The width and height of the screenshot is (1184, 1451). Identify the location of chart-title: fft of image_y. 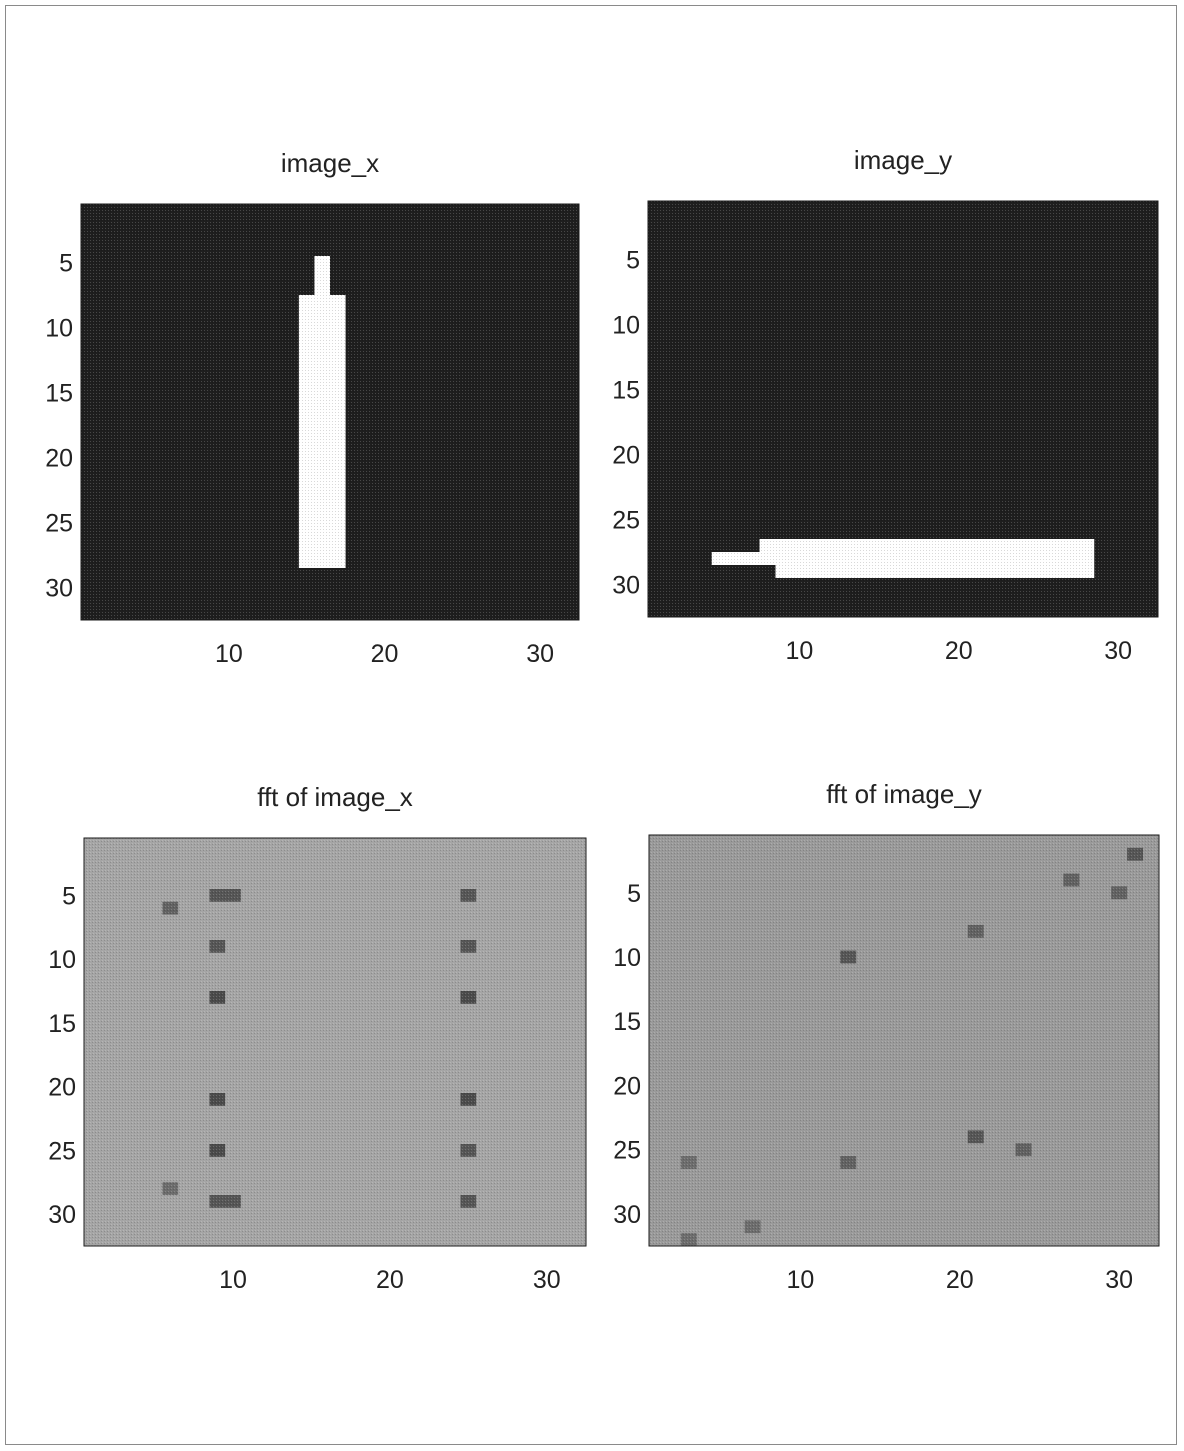
(904, 794).